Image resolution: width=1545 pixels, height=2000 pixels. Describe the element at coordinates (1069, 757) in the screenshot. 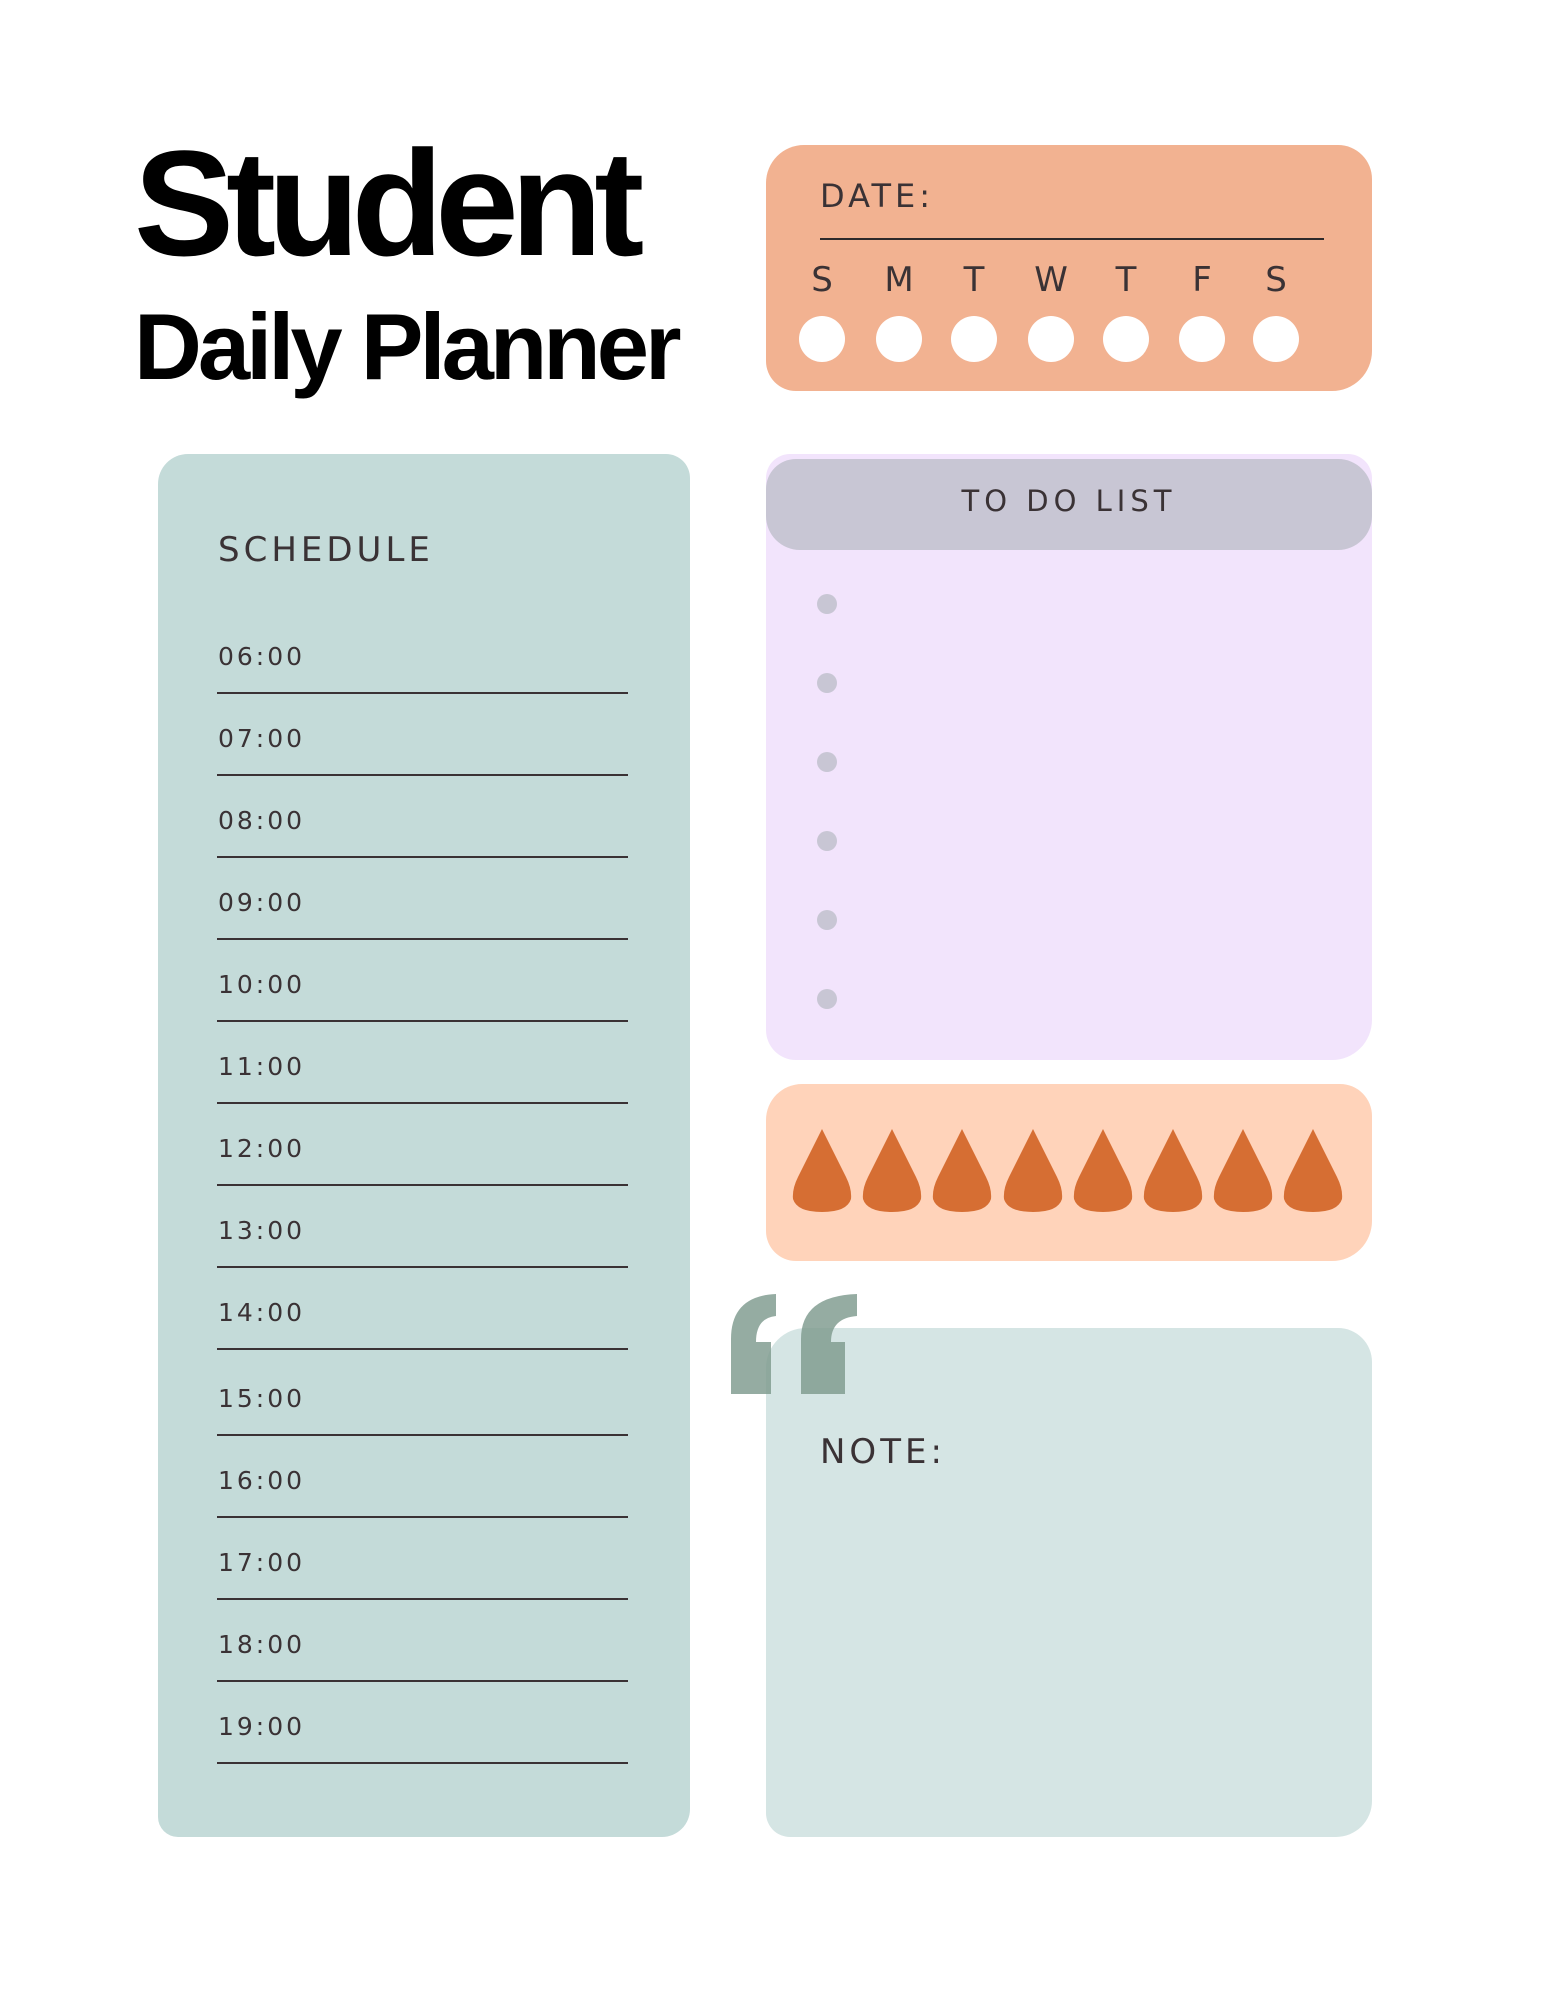

I see `todo-card: TO DO LIST` at that location.